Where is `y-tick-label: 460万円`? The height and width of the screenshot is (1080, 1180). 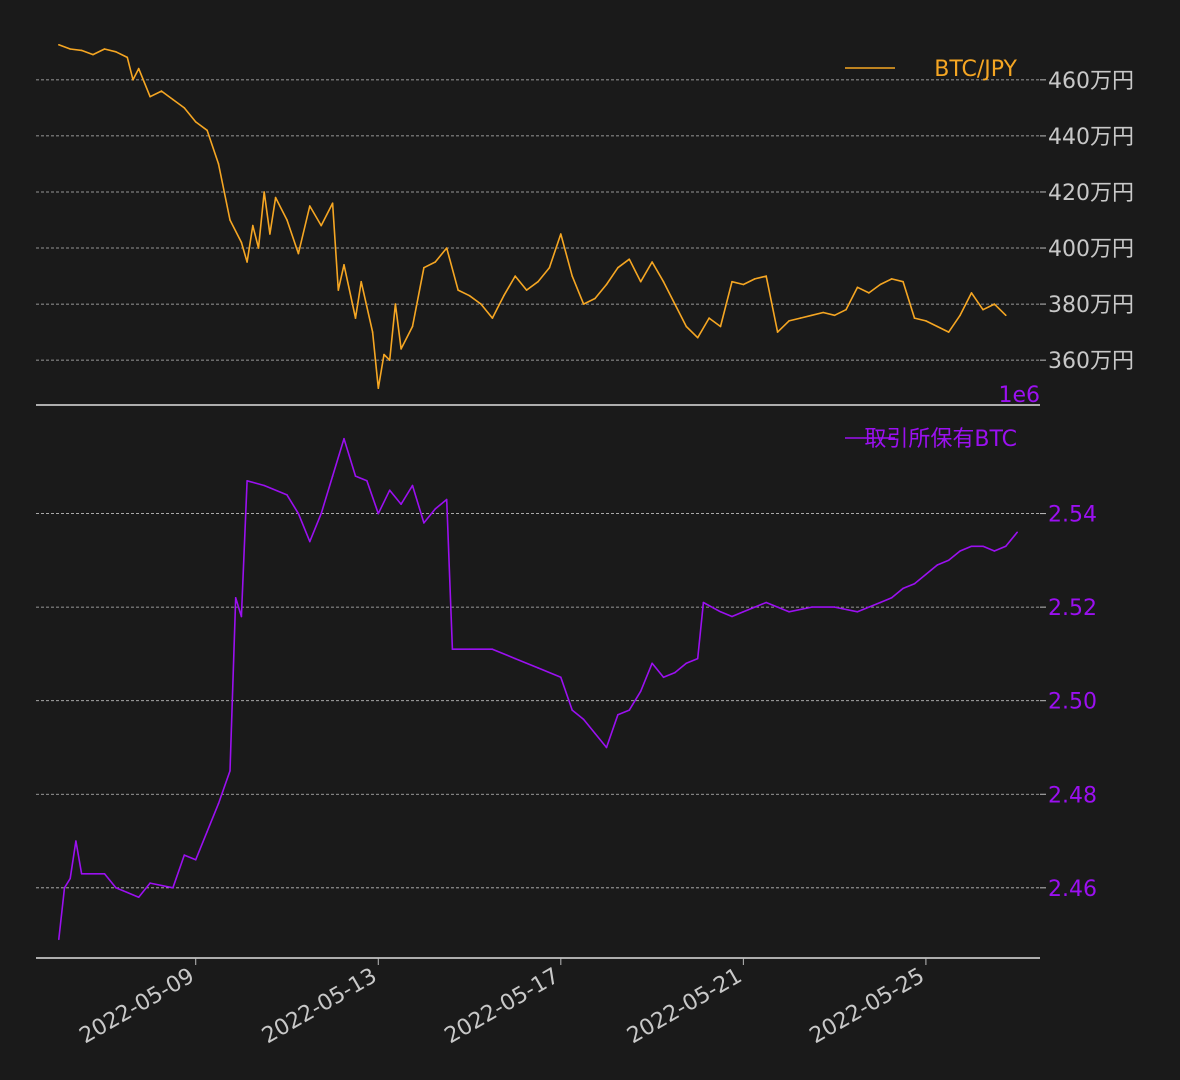 y-tick-label: 460万円 is located at coordinates (1091, 81).